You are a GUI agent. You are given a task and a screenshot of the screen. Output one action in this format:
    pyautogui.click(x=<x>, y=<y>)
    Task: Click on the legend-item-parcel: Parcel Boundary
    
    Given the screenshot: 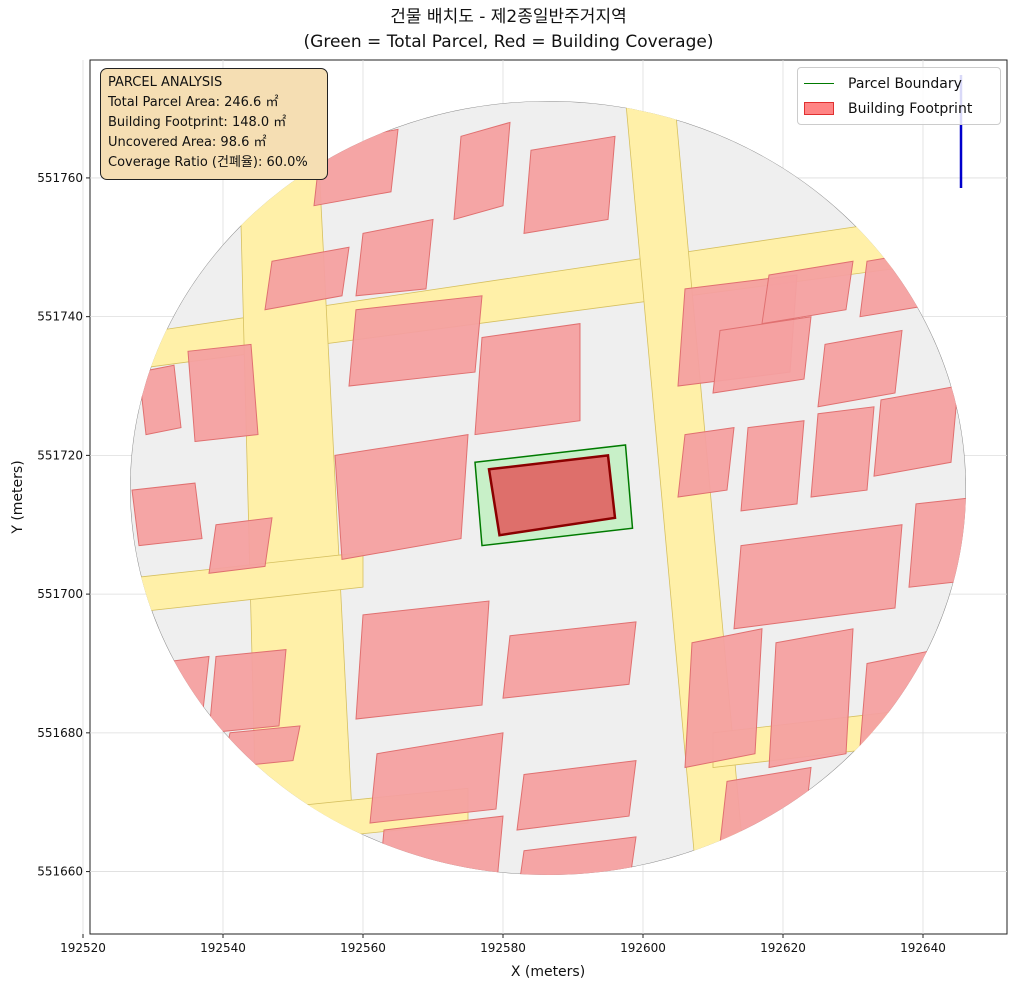 What is the action you would take?
    pyautogui.click(x=899, y=83)
    